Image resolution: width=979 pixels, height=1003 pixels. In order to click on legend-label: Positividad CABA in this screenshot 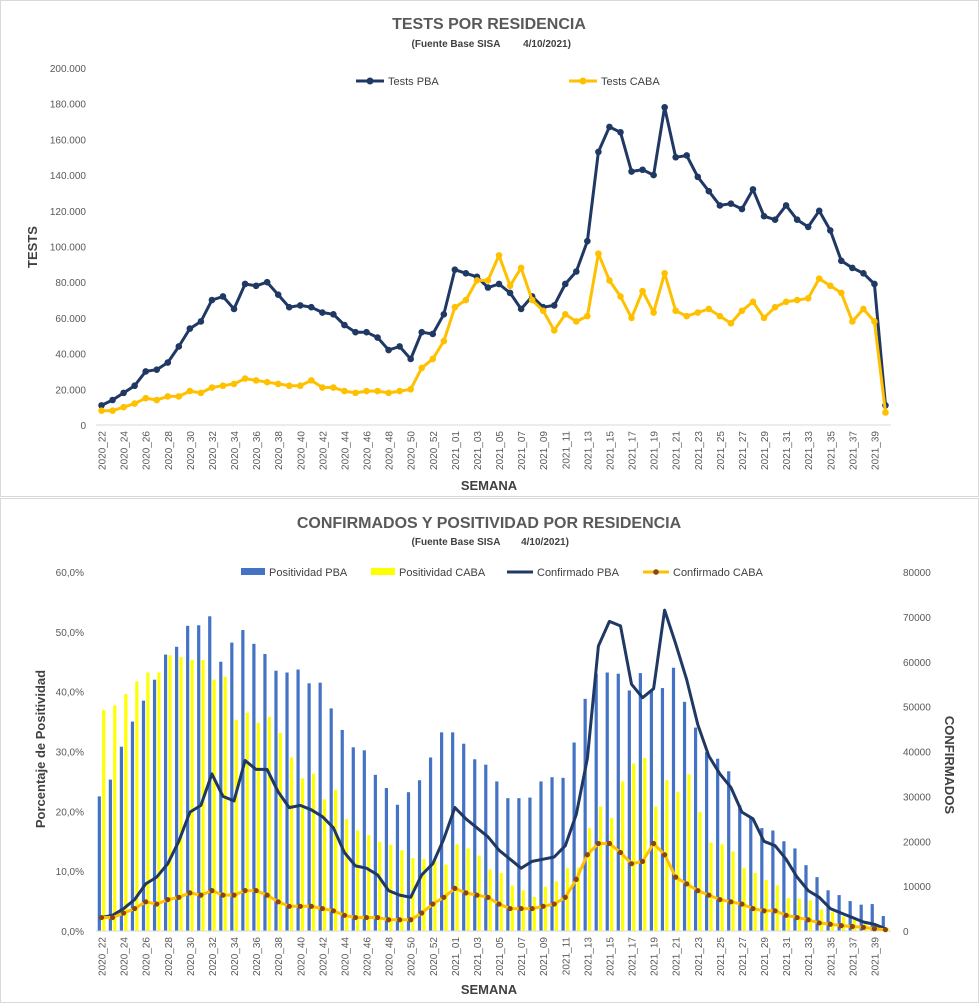, I will do `click(442, 573)`.